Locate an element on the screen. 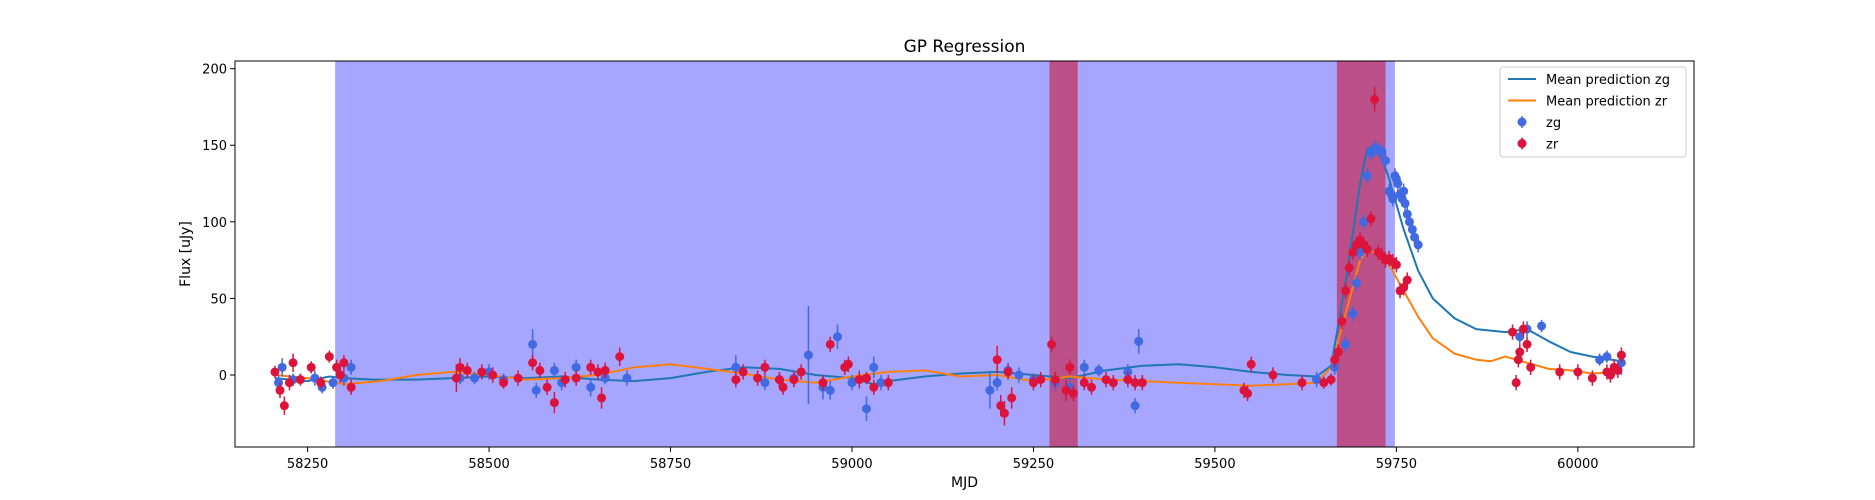 Image resolution: width=1875 pixels, height=500 pixels. legend: Mean prediction zg Mean prediction zr zg zr is located at coordinates (1593, 112).